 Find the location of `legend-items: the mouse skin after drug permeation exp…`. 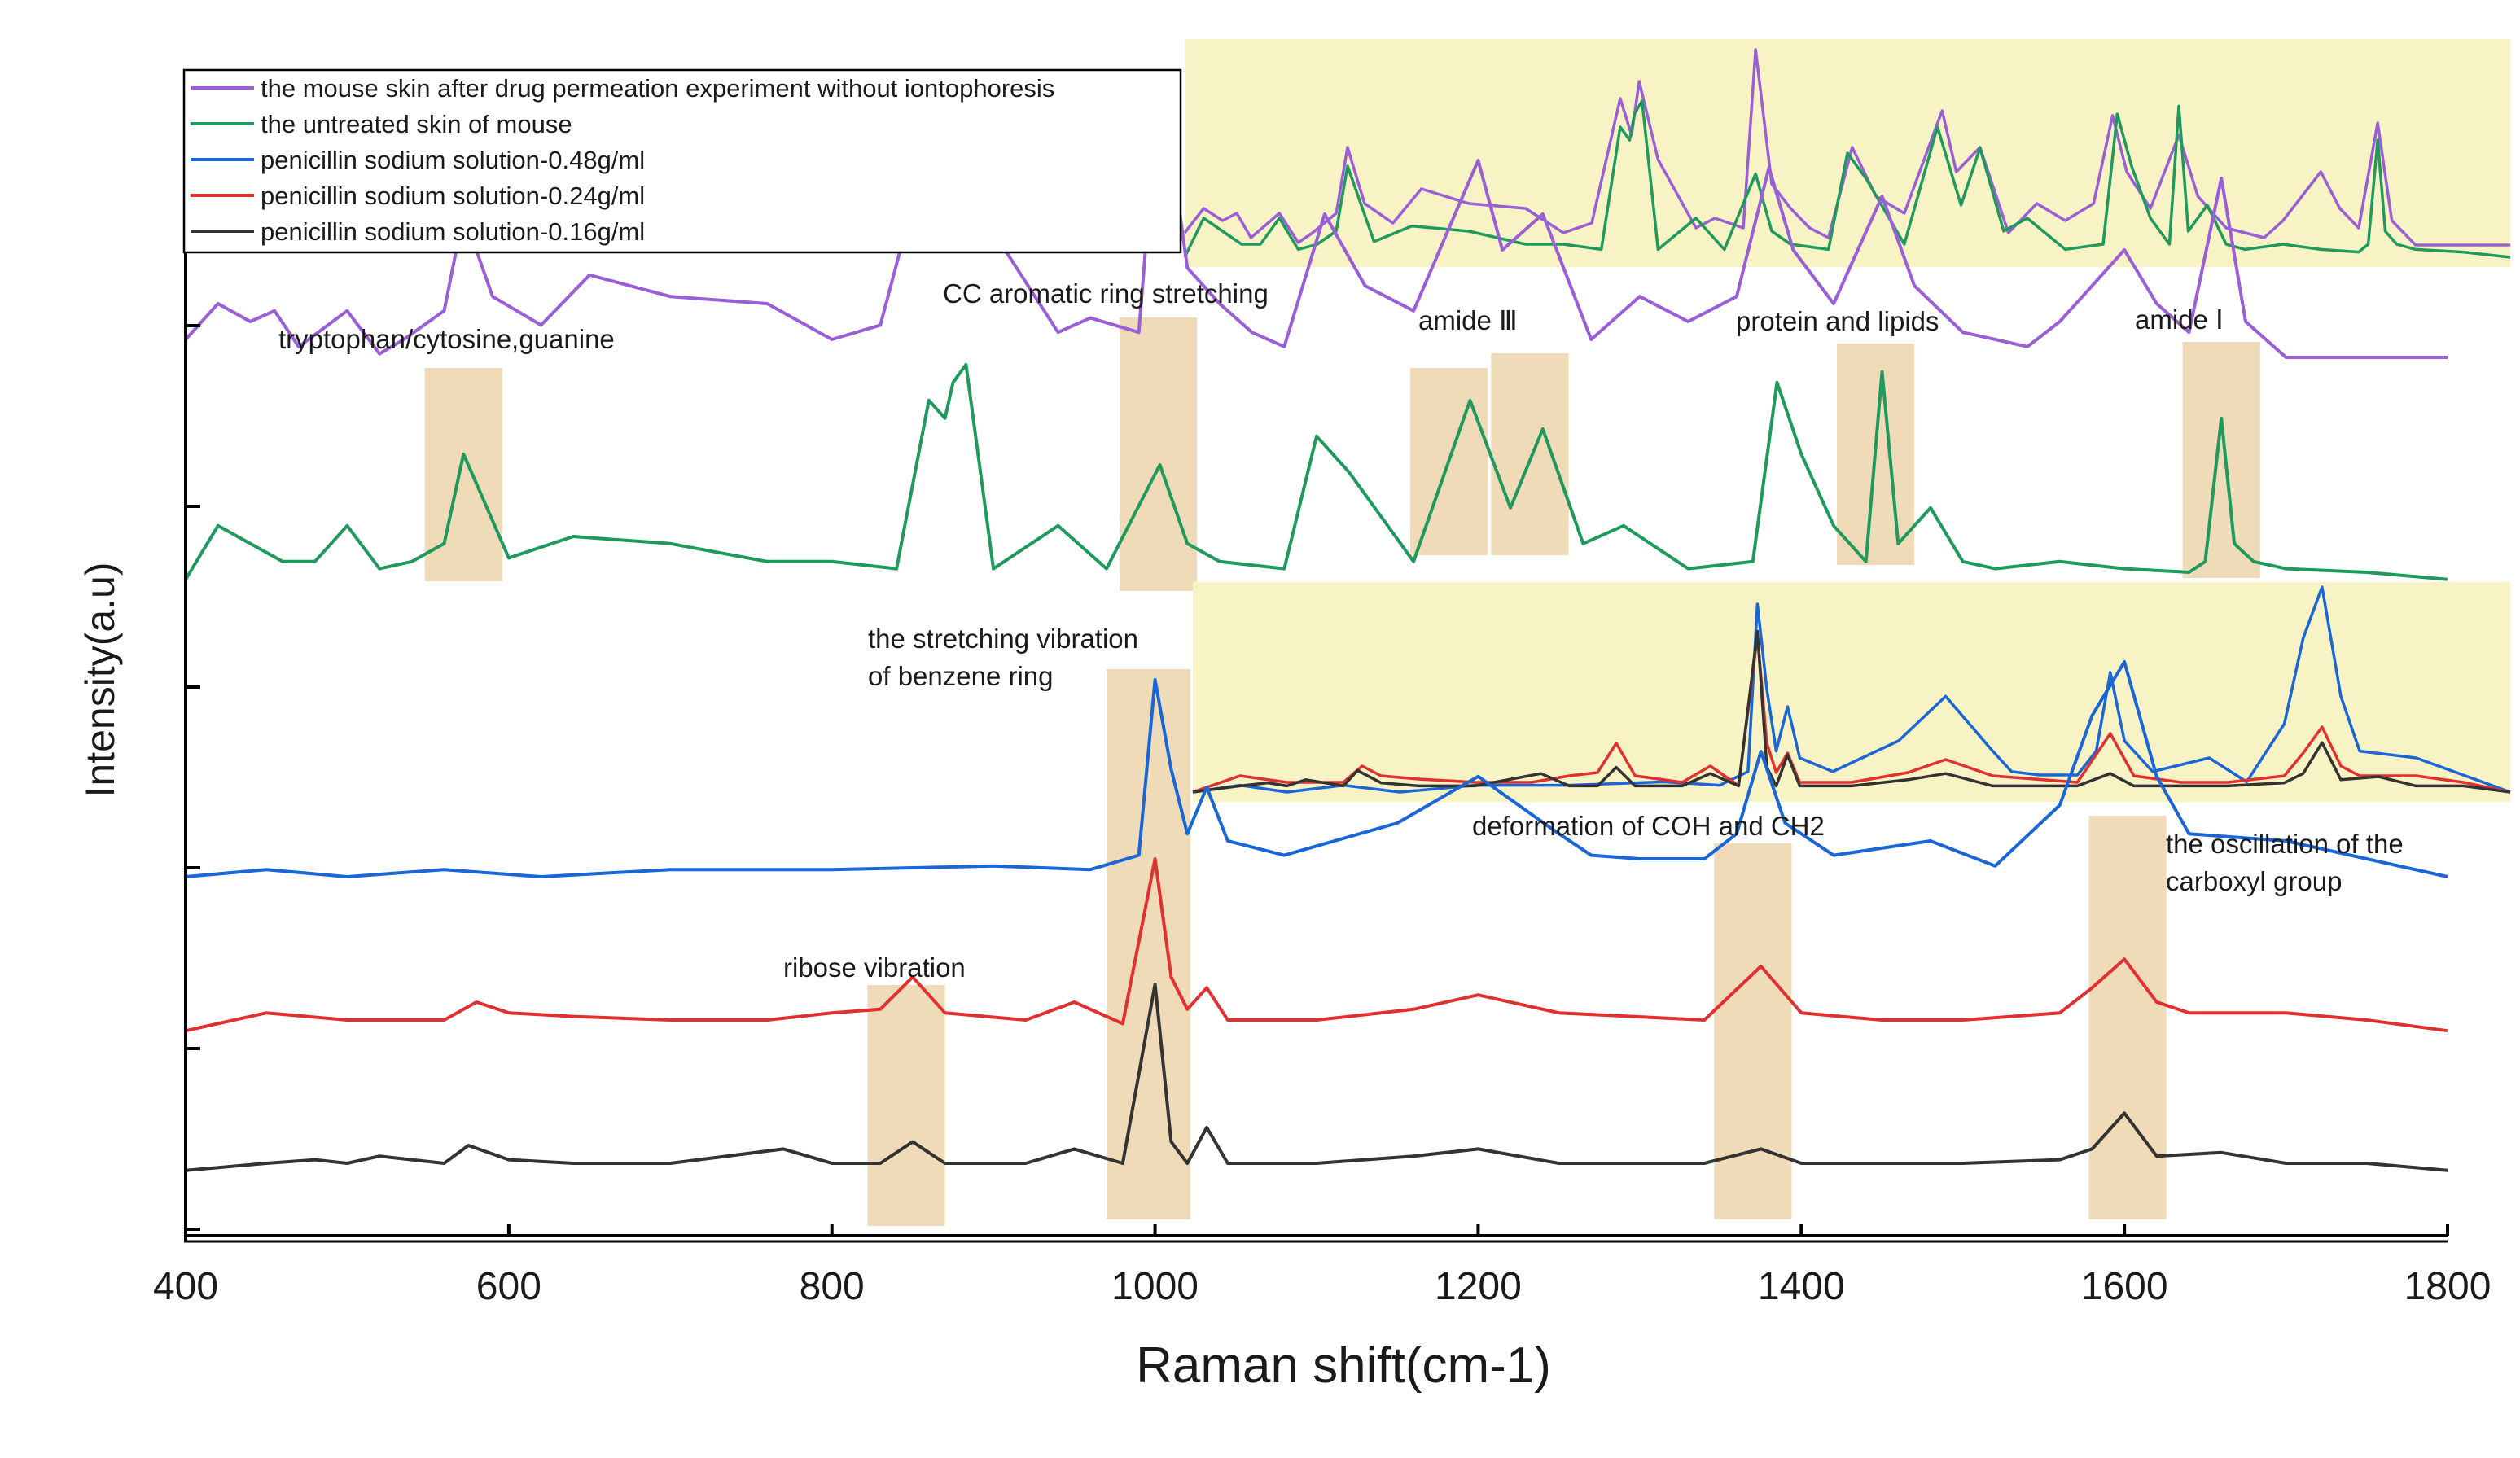

legend-items: the mouse skin after drug permeation exp… is located at coordinates (622, 160).